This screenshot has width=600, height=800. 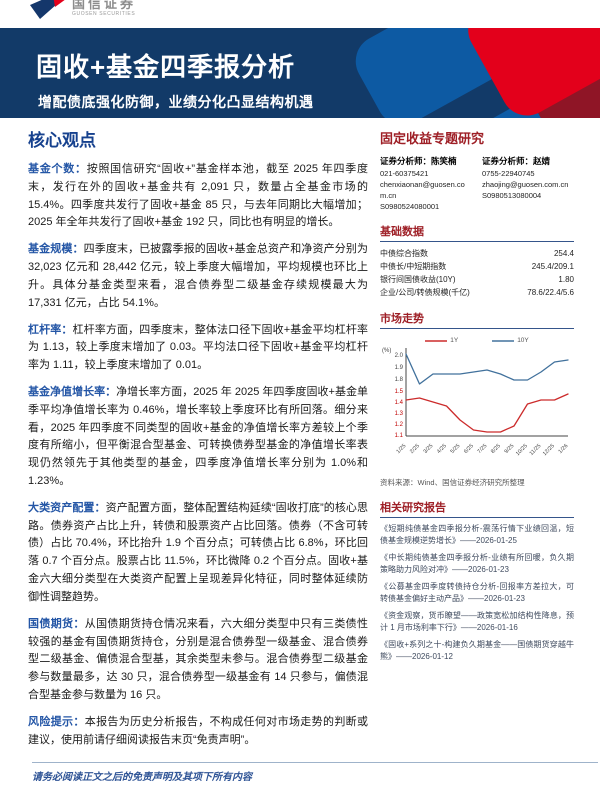 What do you see at coordinates (477, 292) in the screenshot?
I see `table-row: 企业/公司/转债规模(千亿) 78.6/22.4/5.6` at bounding box center [477, 292].